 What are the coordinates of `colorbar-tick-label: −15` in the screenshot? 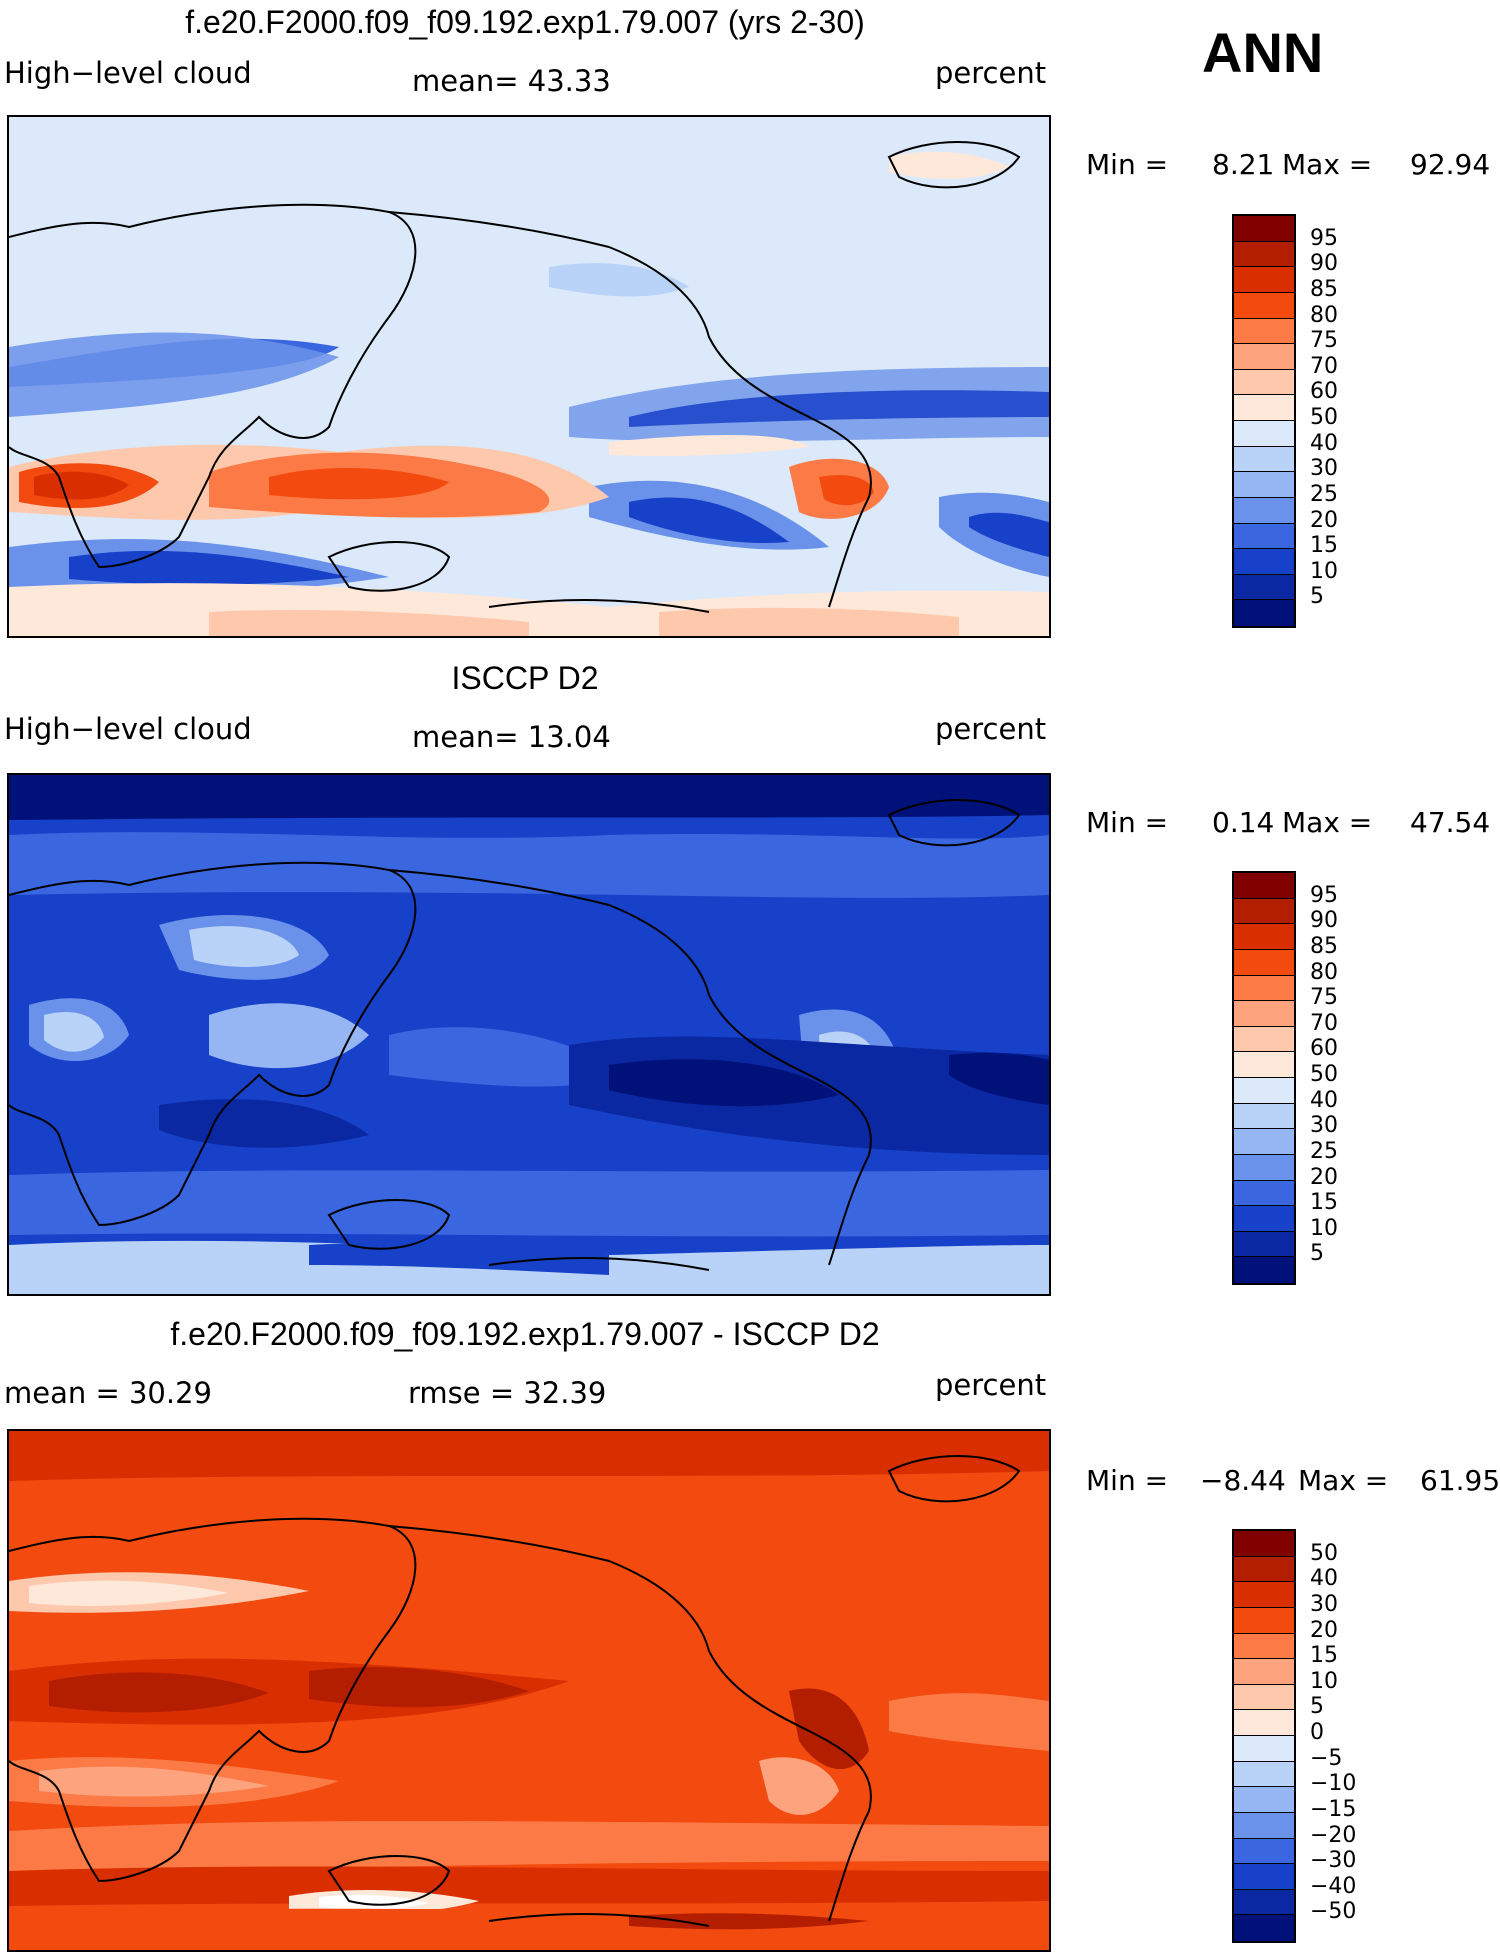 It's located at (1333, 1809).